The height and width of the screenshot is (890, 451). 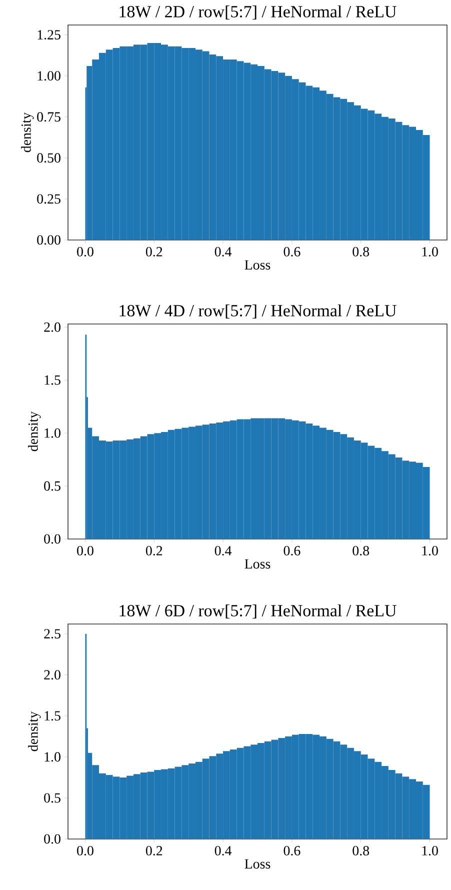 What do you see at coordinates (48, 158) in the screenshot?
I see `y-tick-label: 0.50` at bounding box center [48, 158].